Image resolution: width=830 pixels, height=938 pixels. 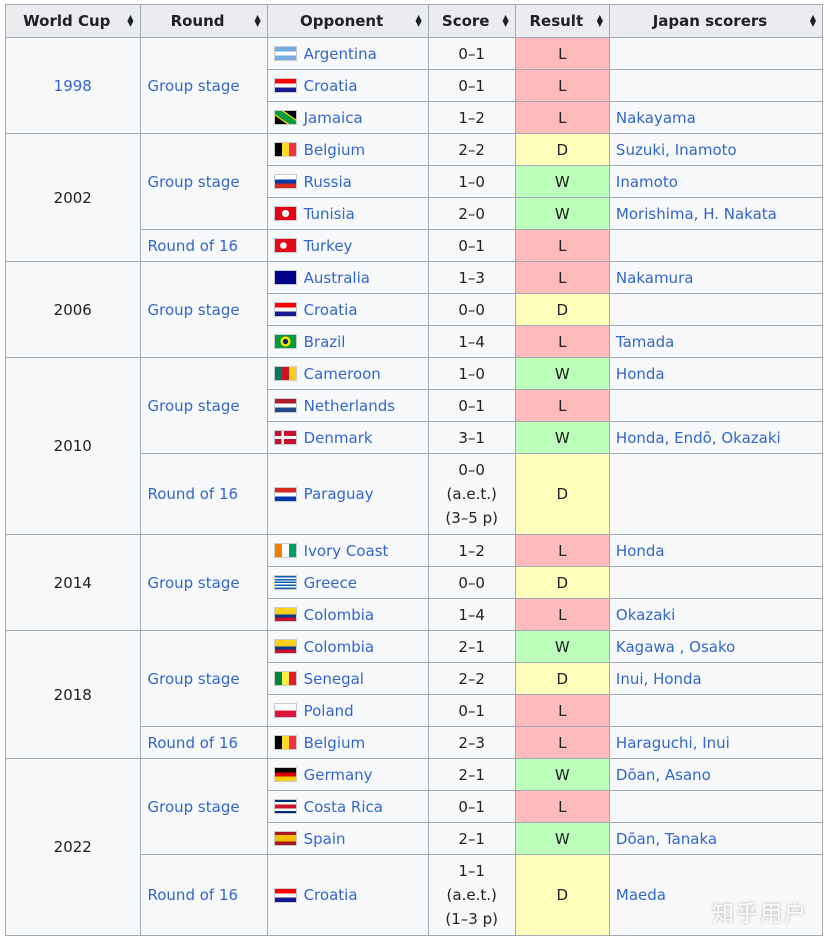 I want to click on opponent-link: Jamaica, so click(x=333, y=117).